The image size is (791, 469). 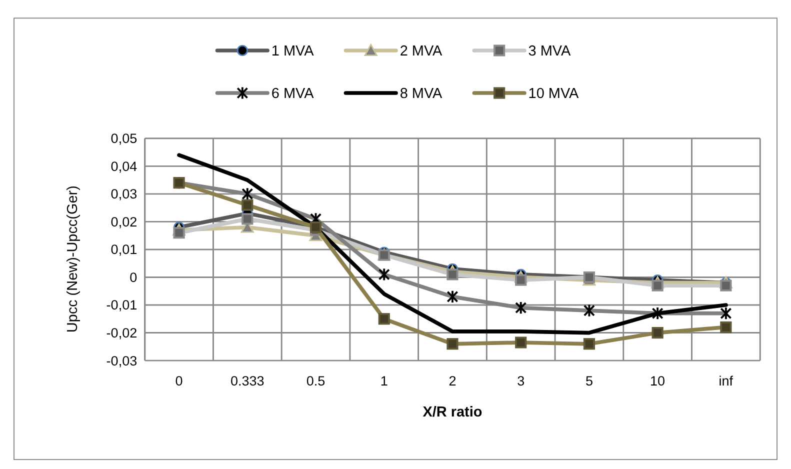 I want to click on y-tick-label: -0,03, so click(x=122, y=360).